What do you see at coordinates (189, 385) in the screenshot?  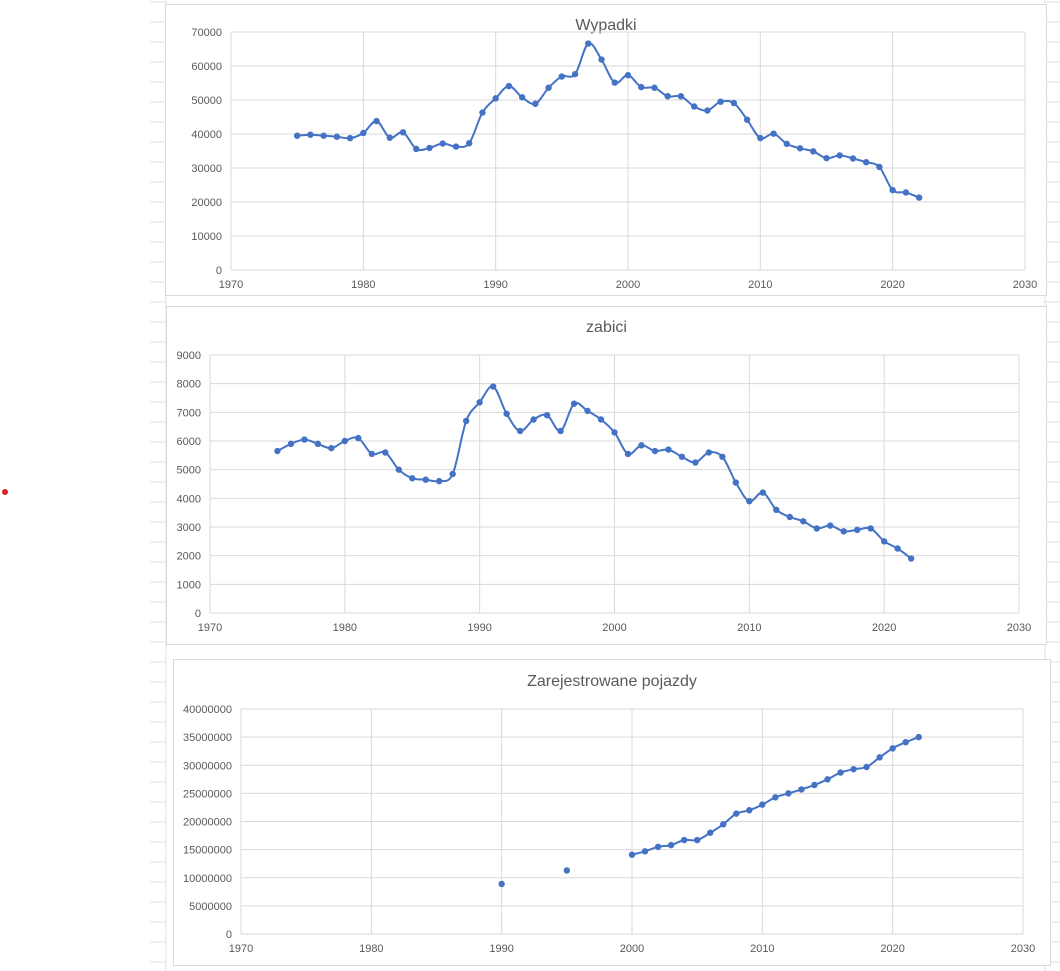 I see `y-tick-label: 8000` at bounding box center [189, 385].